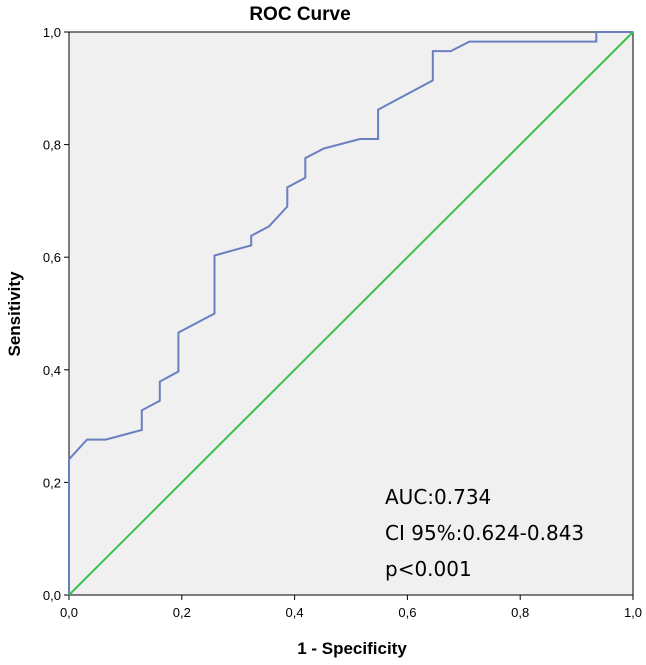 The height and width of the screenshot is (665, 646). I want to click on y-tick-label: 0,6, so click(52, 257).